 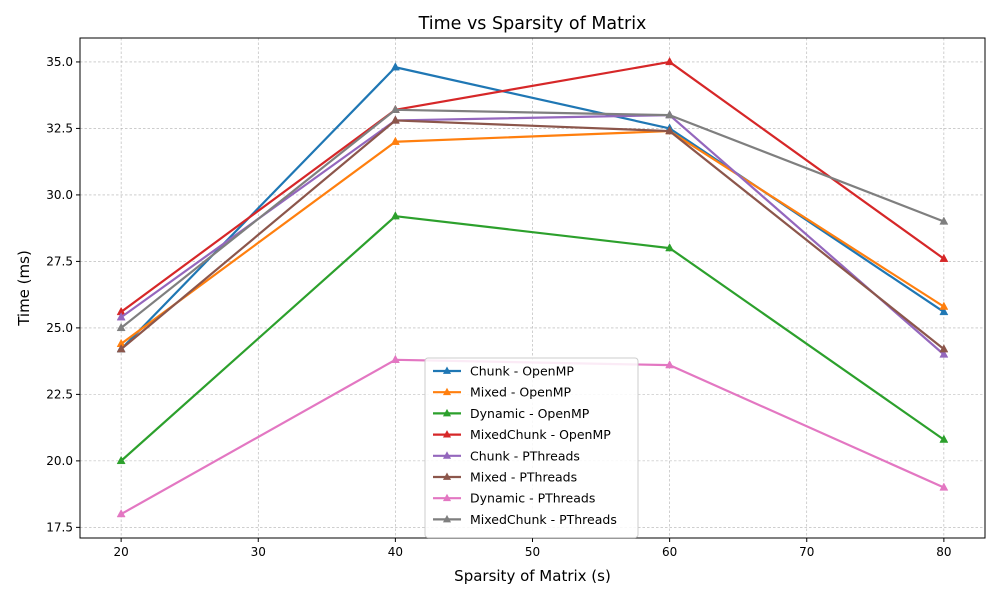 What do you see at coordinates (669, 552) in the screenshot?
I see `x-tick-label: 60` at bounding box center [669, 552].